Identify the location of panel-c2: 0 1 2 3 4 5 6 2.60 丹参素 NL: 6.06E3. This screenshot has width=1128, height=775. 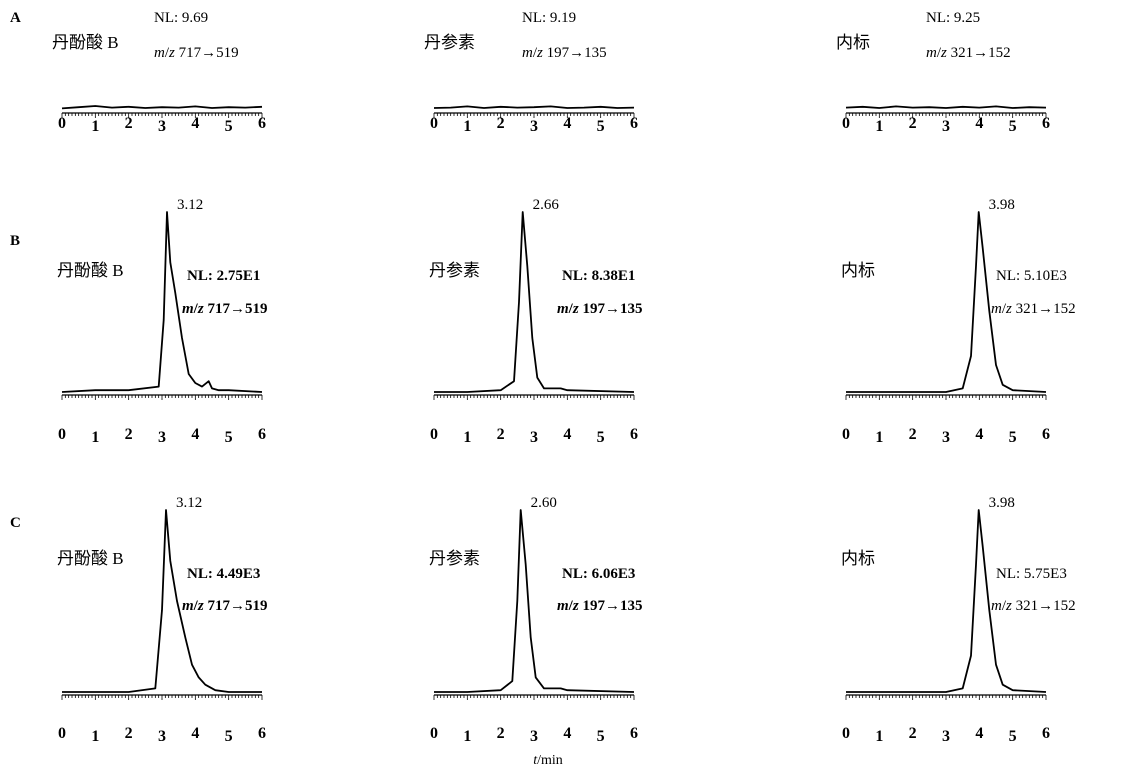
(533, 620).